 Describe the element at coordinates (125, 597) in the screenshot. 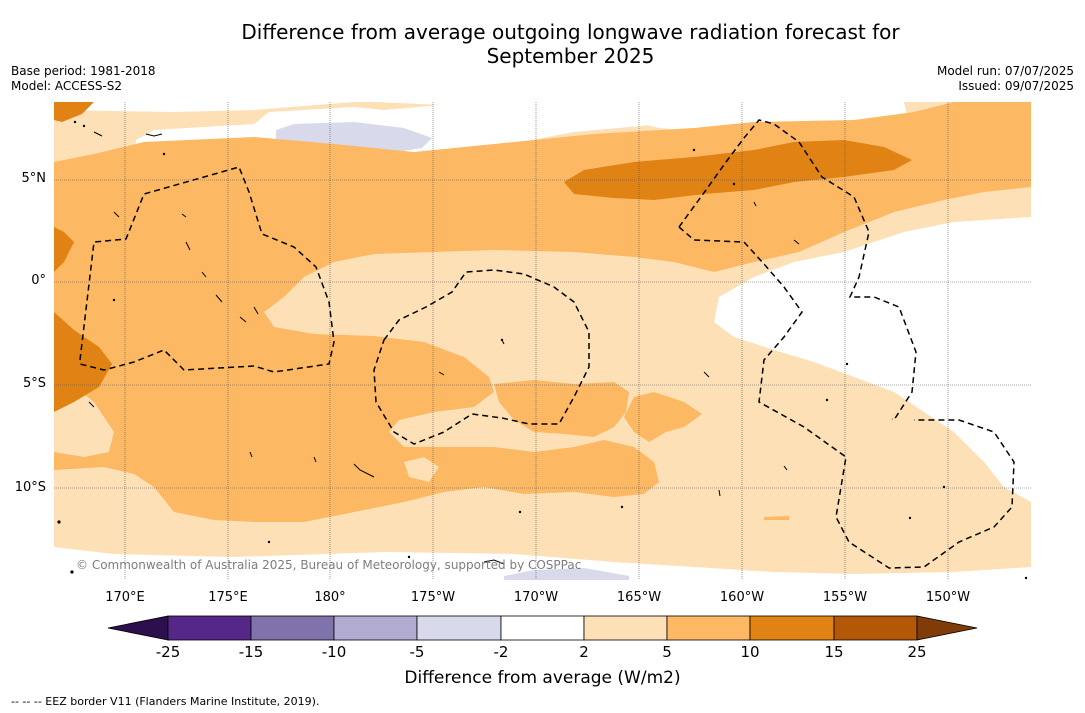

I see `lon-label-170e: 170°E` at that location.